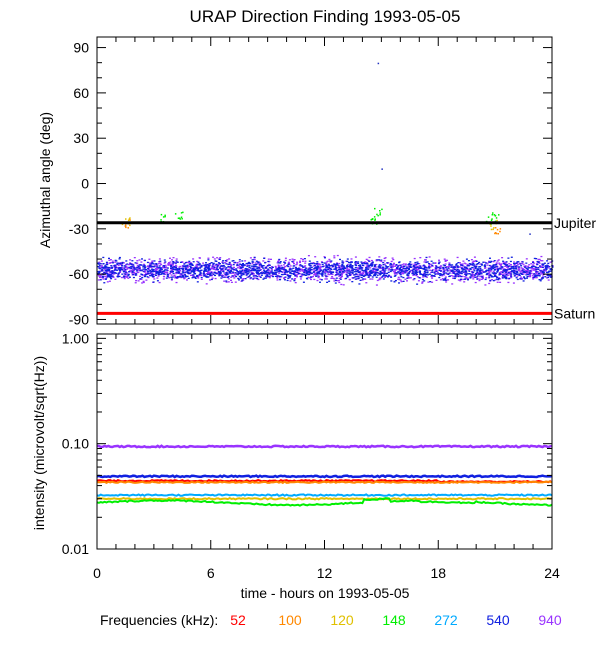  I want to click on intensity-lines, so click(324, 475).